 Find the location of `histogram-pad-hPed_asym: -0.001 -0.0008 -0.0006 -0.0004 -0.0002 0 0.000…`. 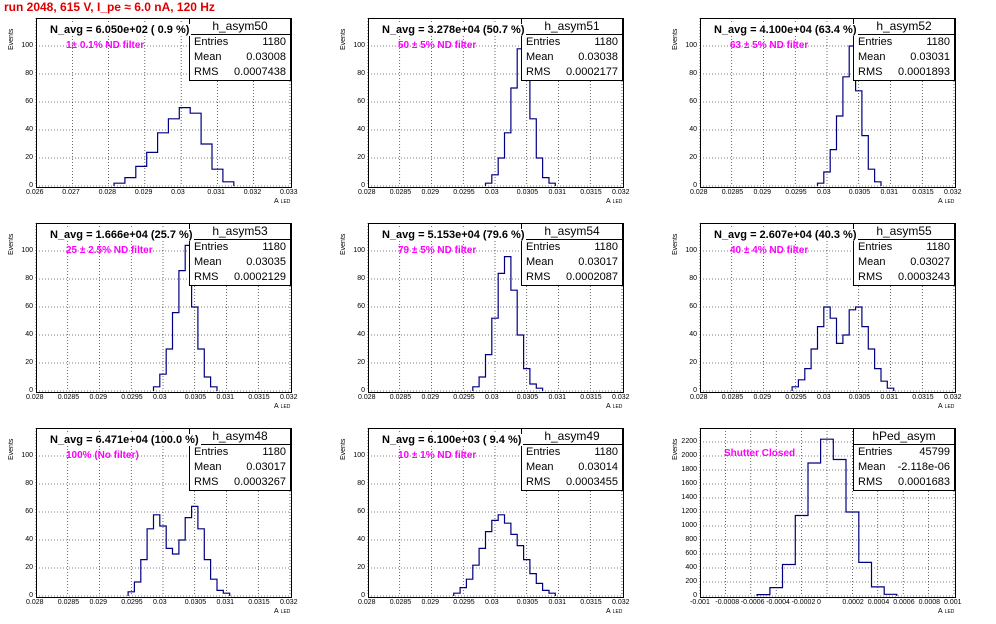

histogram-pad-hPed_asym: -0.001 -0.0008 -0.0006 -0.0004 -0.0002 0 0.000… is located at coordinates (829, 524).